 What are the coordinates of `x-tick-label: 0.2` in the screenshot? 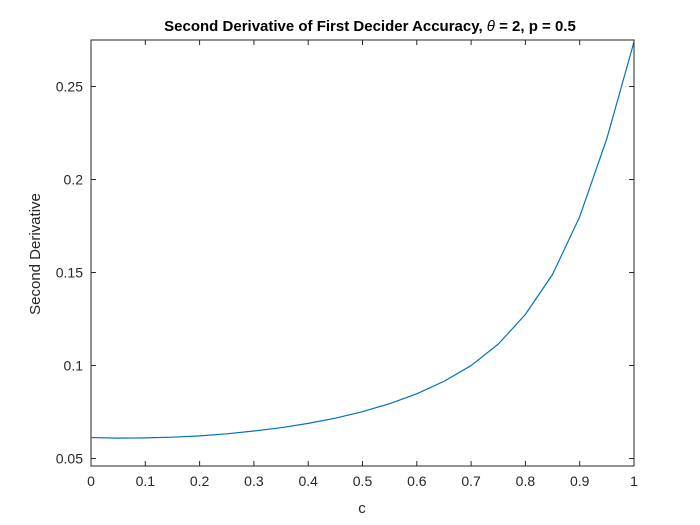 It's located at (200, 481).